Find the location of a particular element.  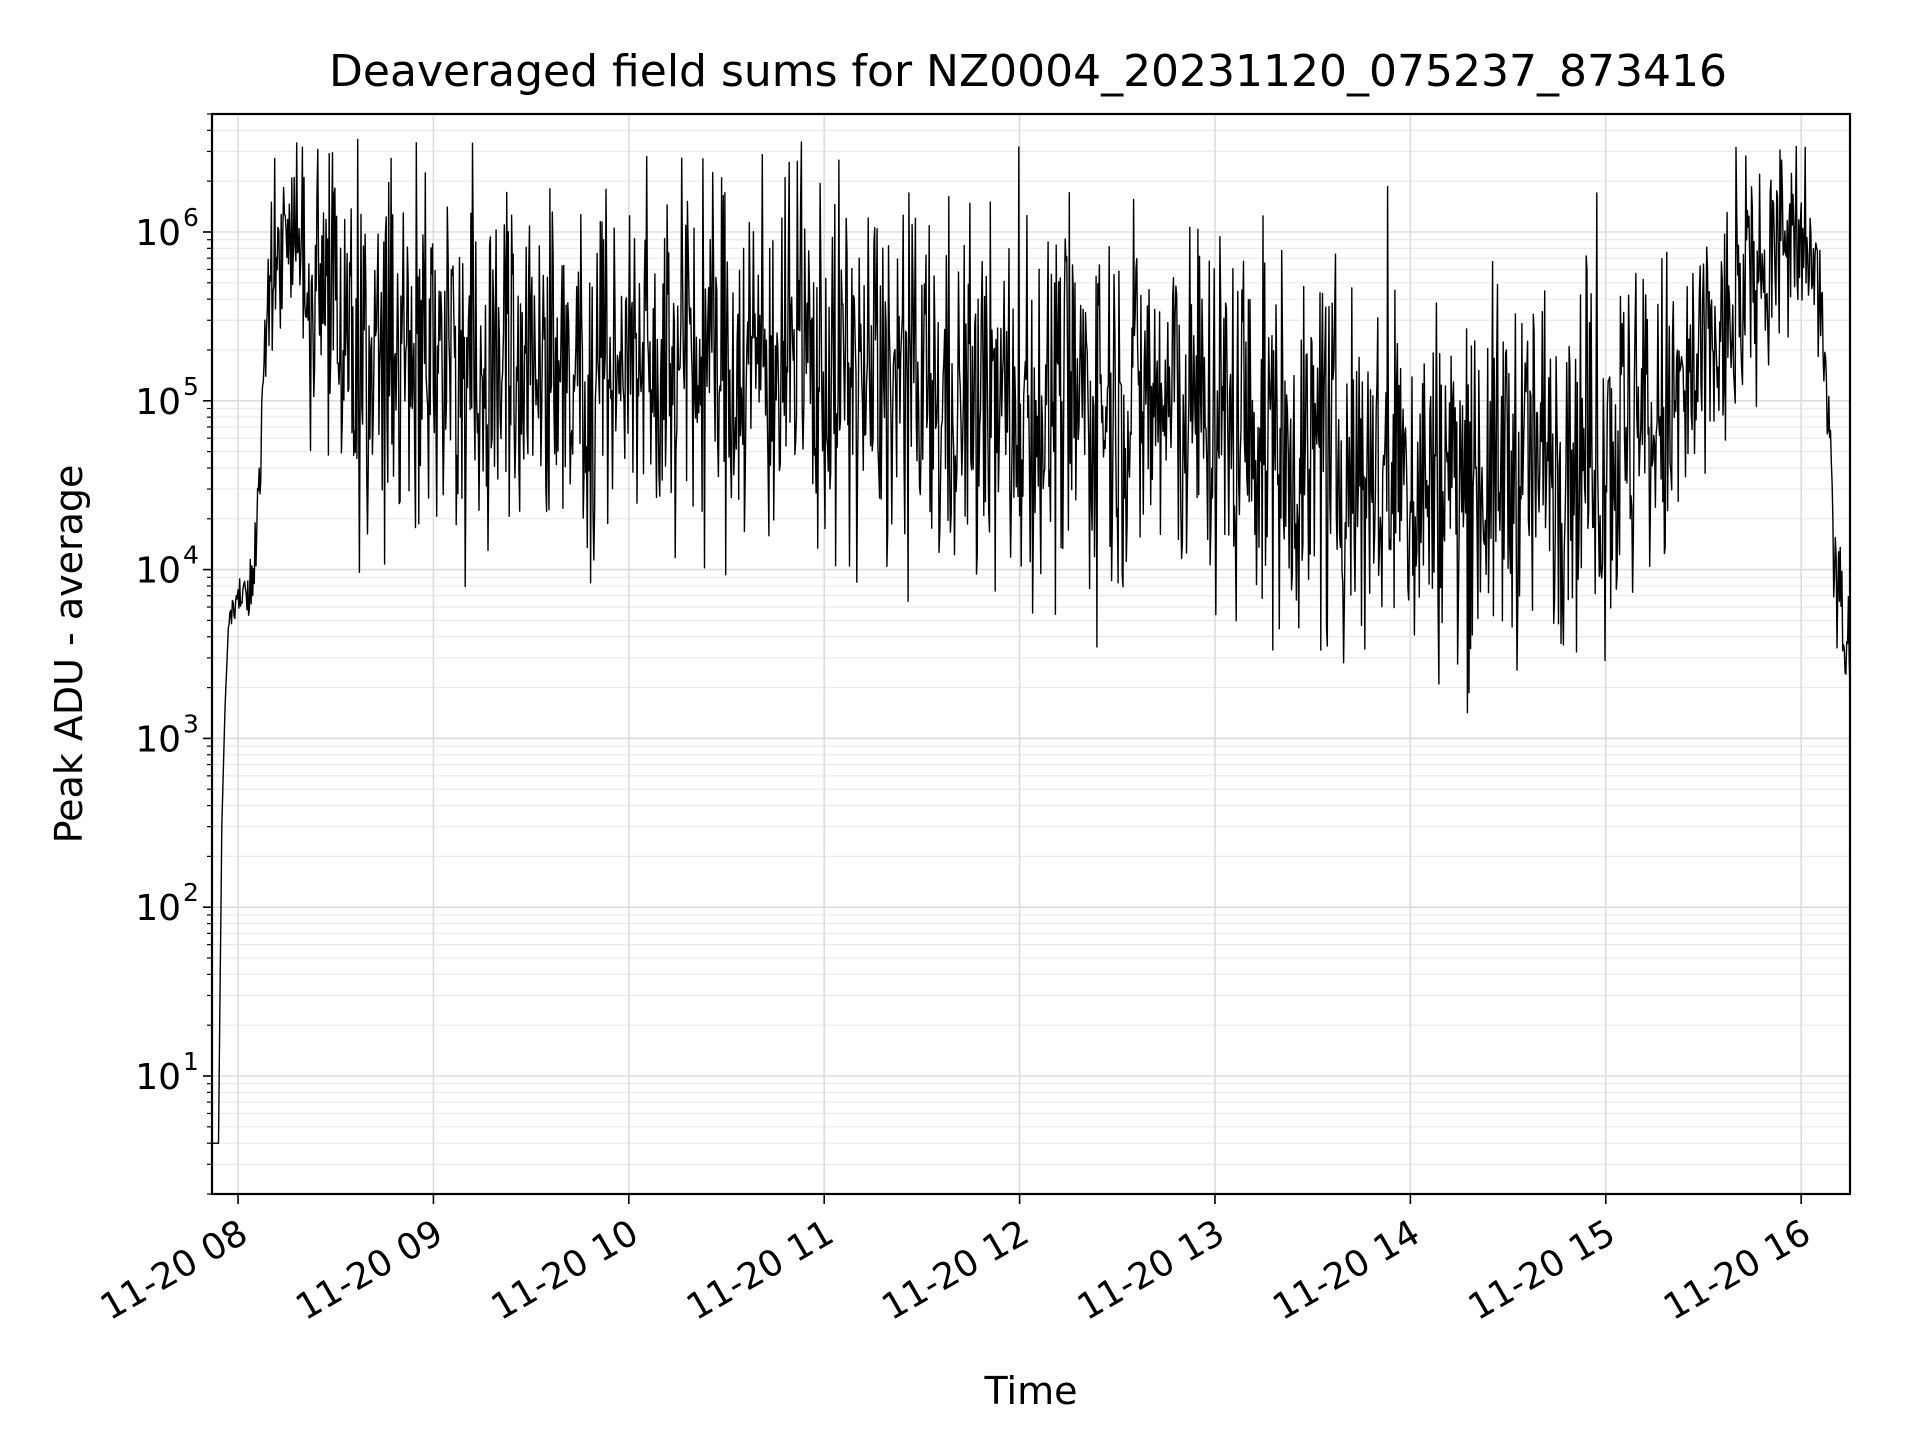

y-tick-label-exponent: 1 is located at coordinates (191, 1061).